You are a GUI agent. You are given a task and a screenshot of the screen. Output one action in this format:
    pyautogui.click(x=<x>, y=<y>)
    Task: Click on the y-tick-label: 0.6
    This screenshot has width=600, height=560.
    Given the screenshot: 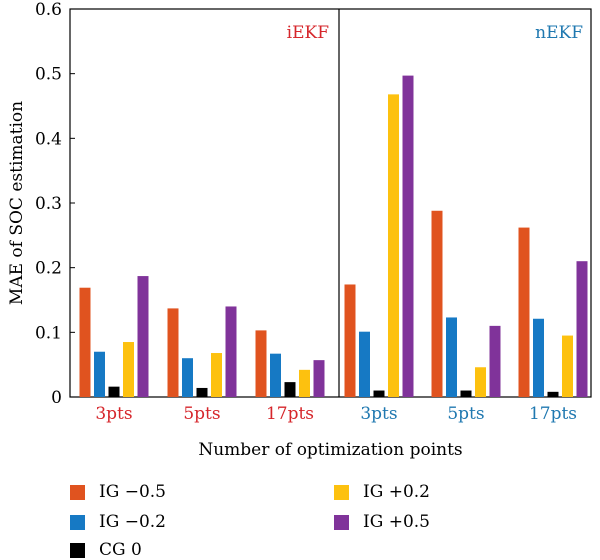 What is the action you would take?
    pyautogui.click(x=48, y=10)
    